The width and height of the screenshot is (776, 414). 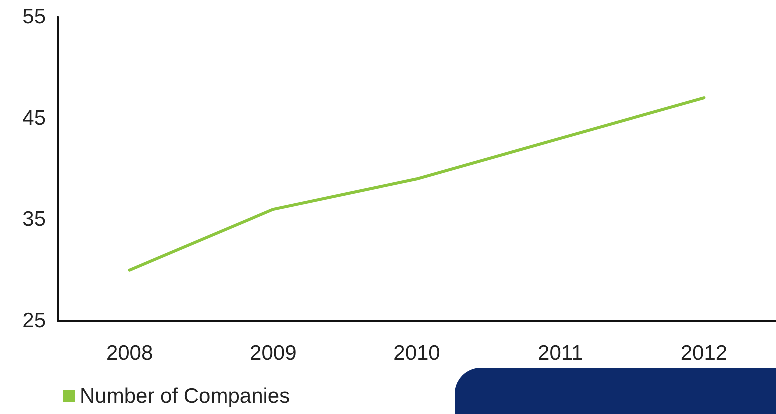 I want to click on x-tick-label: 2008, so click(x=130, y=353).